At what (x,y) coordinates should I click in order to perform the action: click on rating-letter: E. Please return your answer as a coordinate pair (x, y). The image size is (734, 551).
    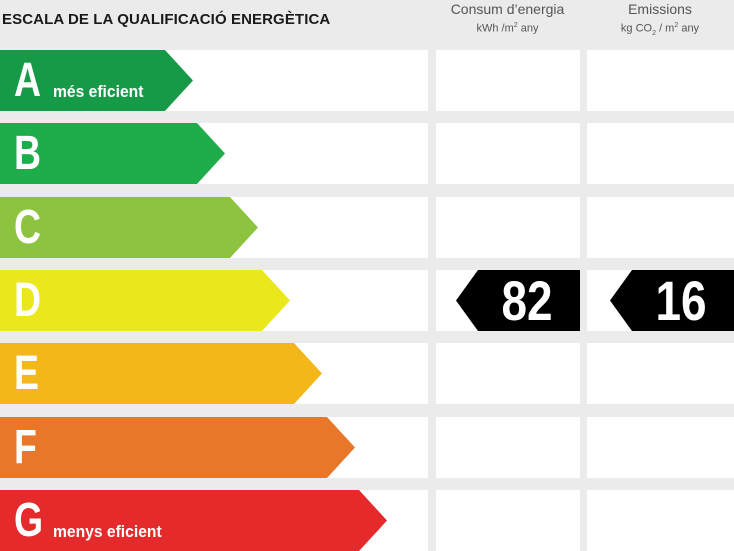
    Looking at the image, I should click on (26, 373).